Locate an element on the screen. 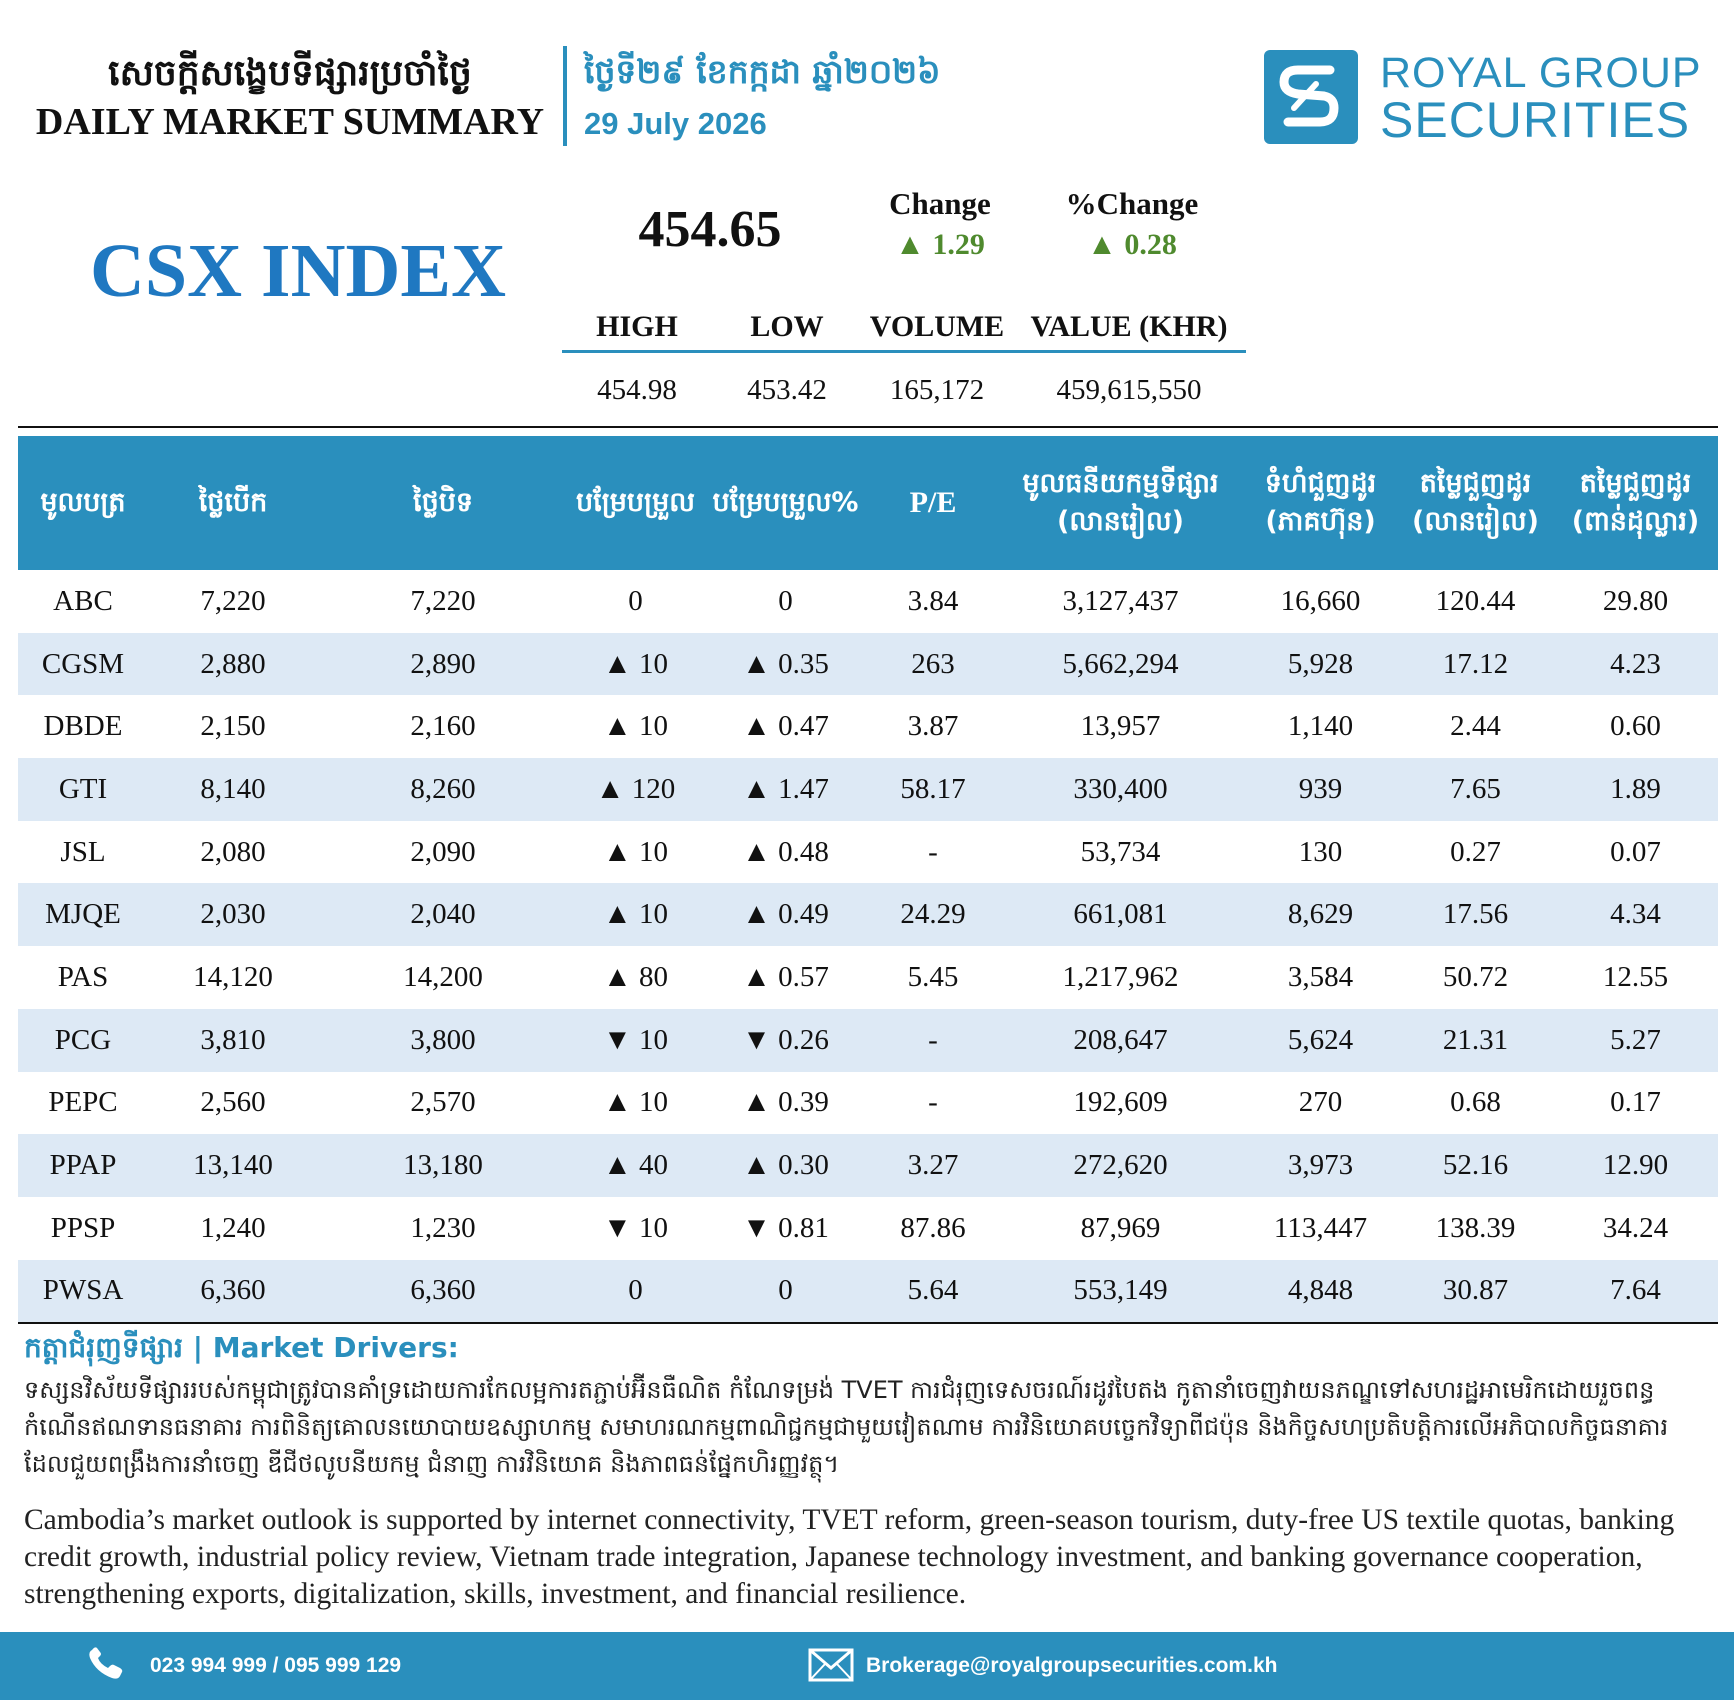 The image size is (1734, 1700). cell-pe: 3.27 is located at coordinates (933, 1165).